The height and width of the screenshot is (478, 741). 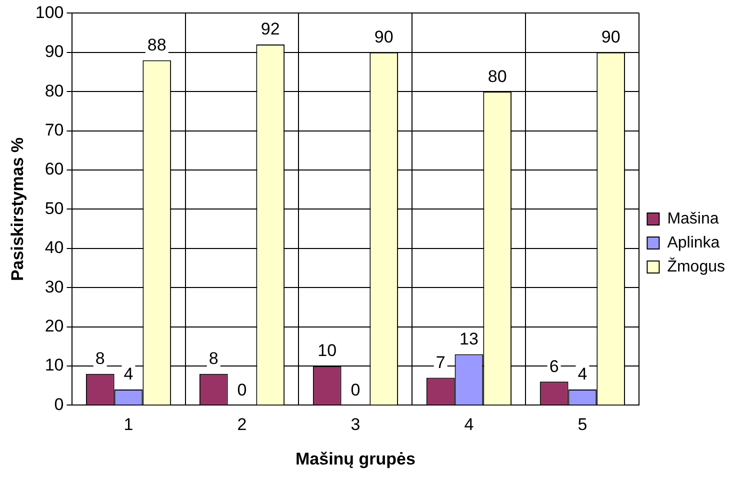 I want to click on y-axis-title: Pasiskirstymas %, so click(x=17, y=209).